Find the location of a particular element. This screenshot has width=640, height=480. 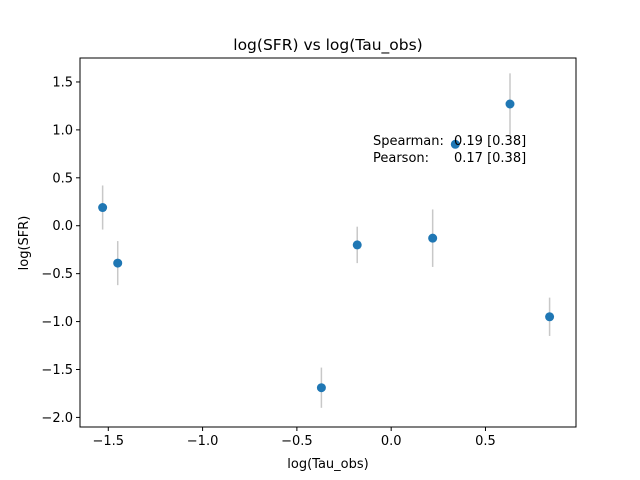

x-tick-label: −1.5 is located at coordinates (108, 441).